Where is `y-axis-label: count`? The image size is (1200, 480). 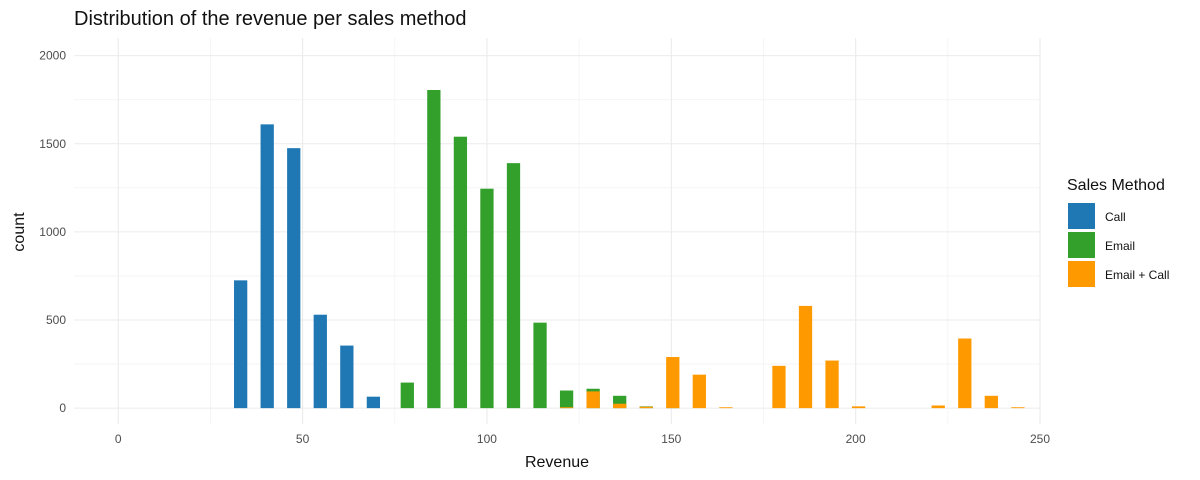 y-axis-label: count is located at coordinates (19, 232).